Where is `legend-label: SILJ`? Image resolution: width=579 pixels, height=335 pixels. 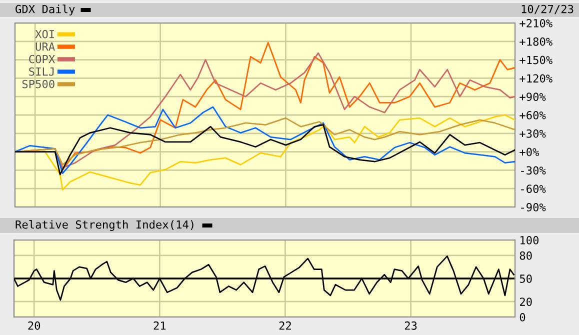
legend-label: SILJ is located at coordinates (41, 71).